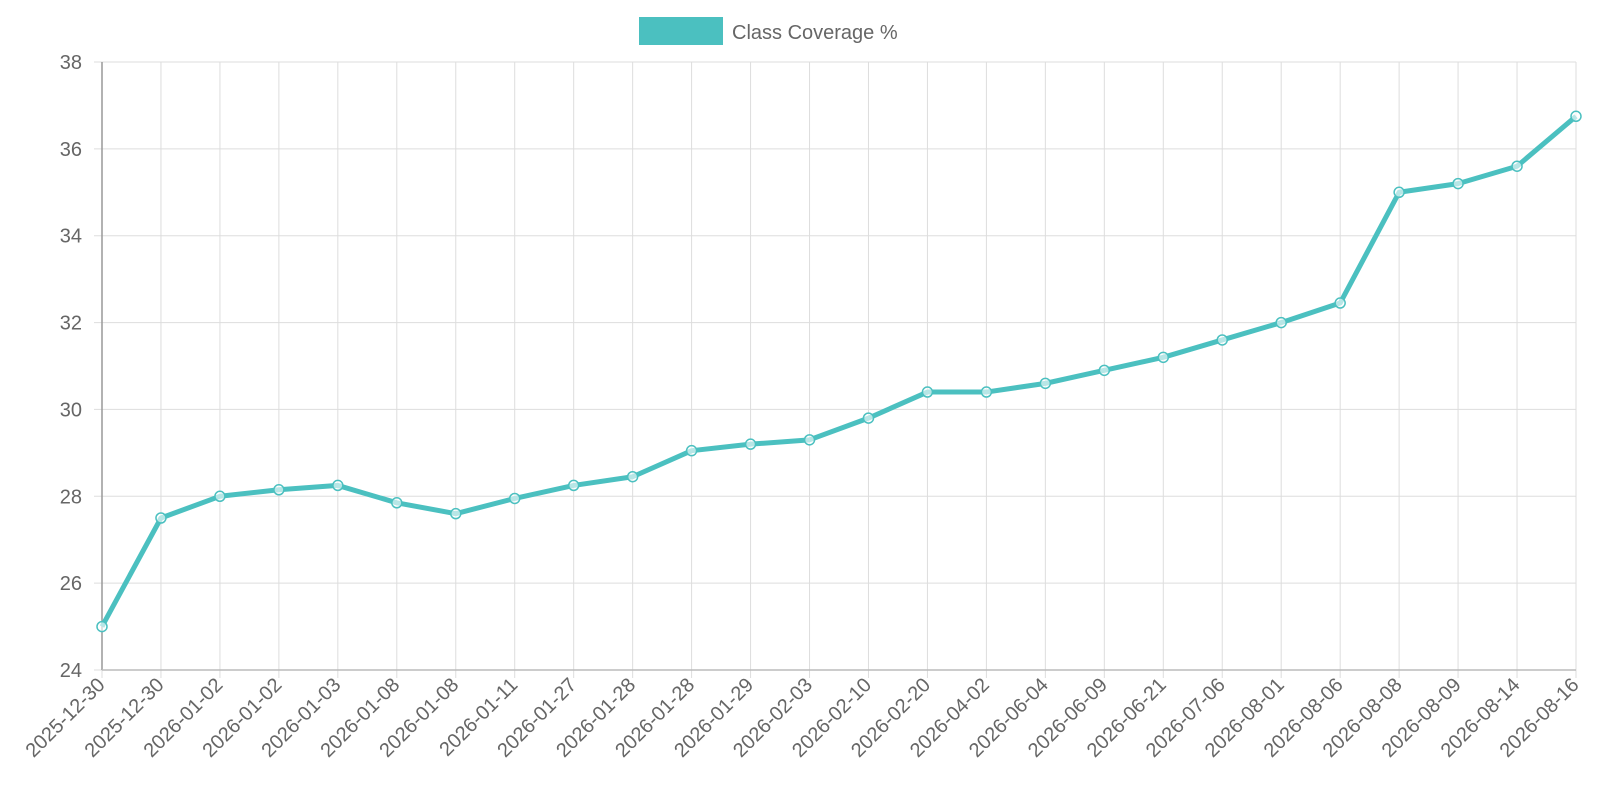 This screenshot has width=1600, height=800. What do you see at coordinates (71, 584) in the screenshot?
I see `y-tick-label: 26` at bounding box center [71, 584].